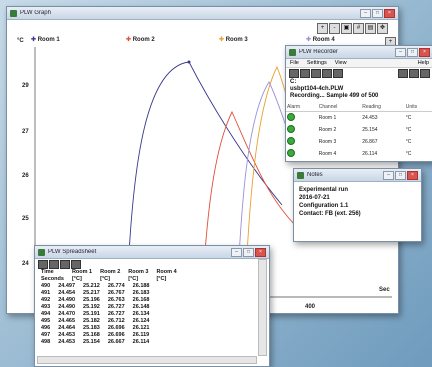  What do you see at coordinates (310, 307) in the screenshot?
I see `x-tick-400: 400` at bounding box center [310, 307].